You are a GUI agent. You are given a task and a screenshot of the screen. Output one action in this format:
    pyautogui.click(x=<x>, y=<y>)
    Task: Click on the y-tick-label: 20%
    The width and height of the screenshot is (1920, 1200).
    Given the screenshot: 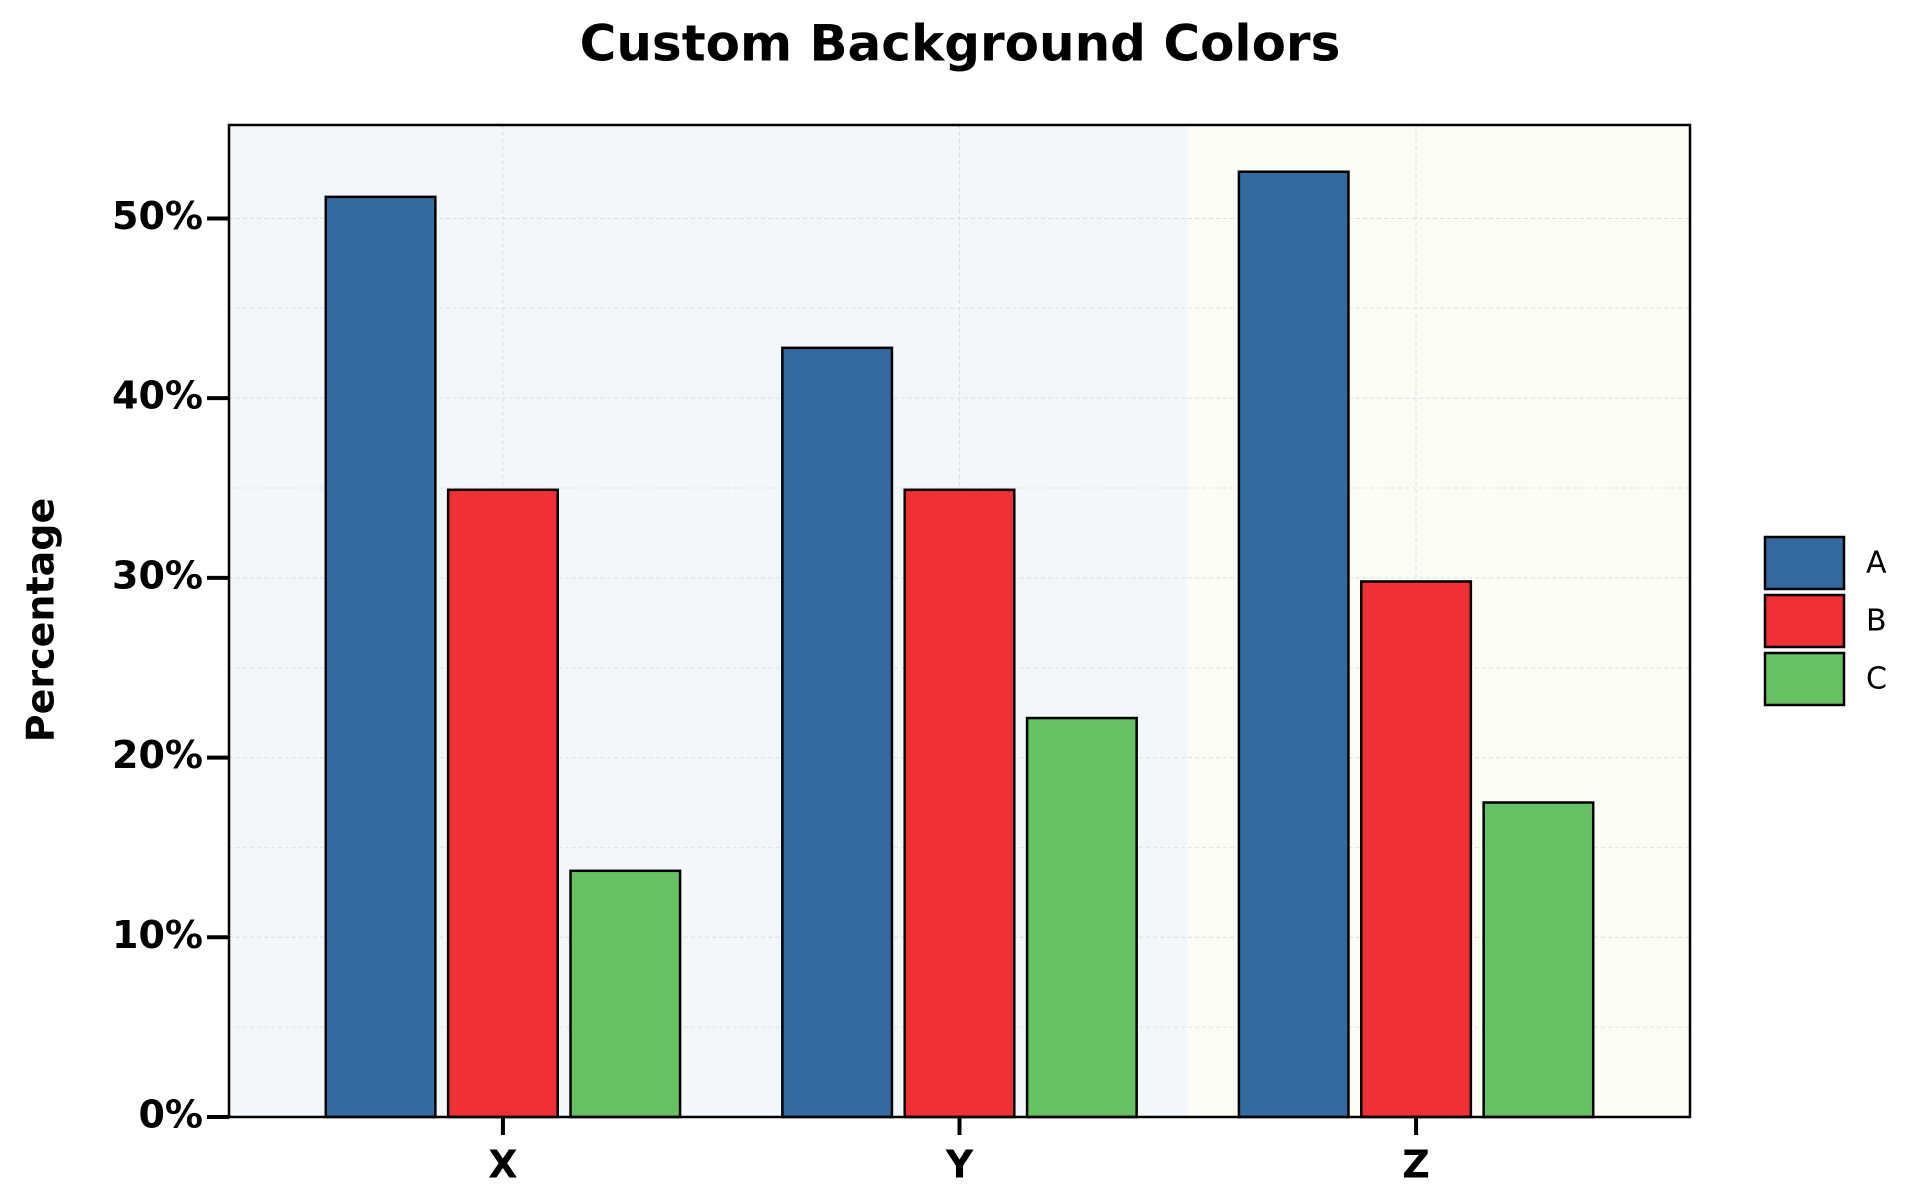 What is the action you would take?
    pyautogui.click(x=157, y=755)
    